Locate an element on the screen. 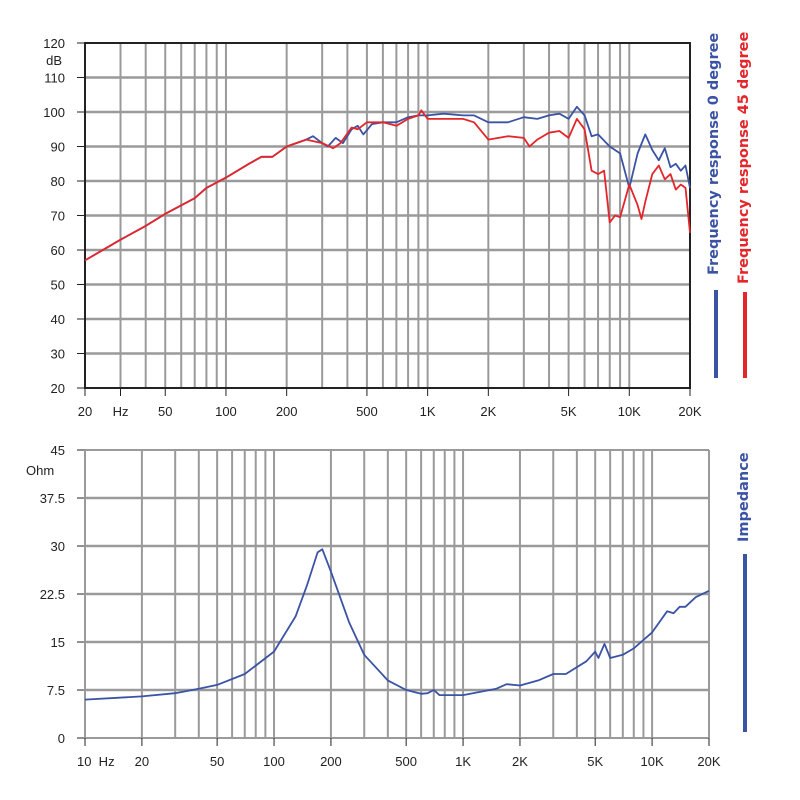  y-axis-unit-label: dB is located at coordinates (54, 60).